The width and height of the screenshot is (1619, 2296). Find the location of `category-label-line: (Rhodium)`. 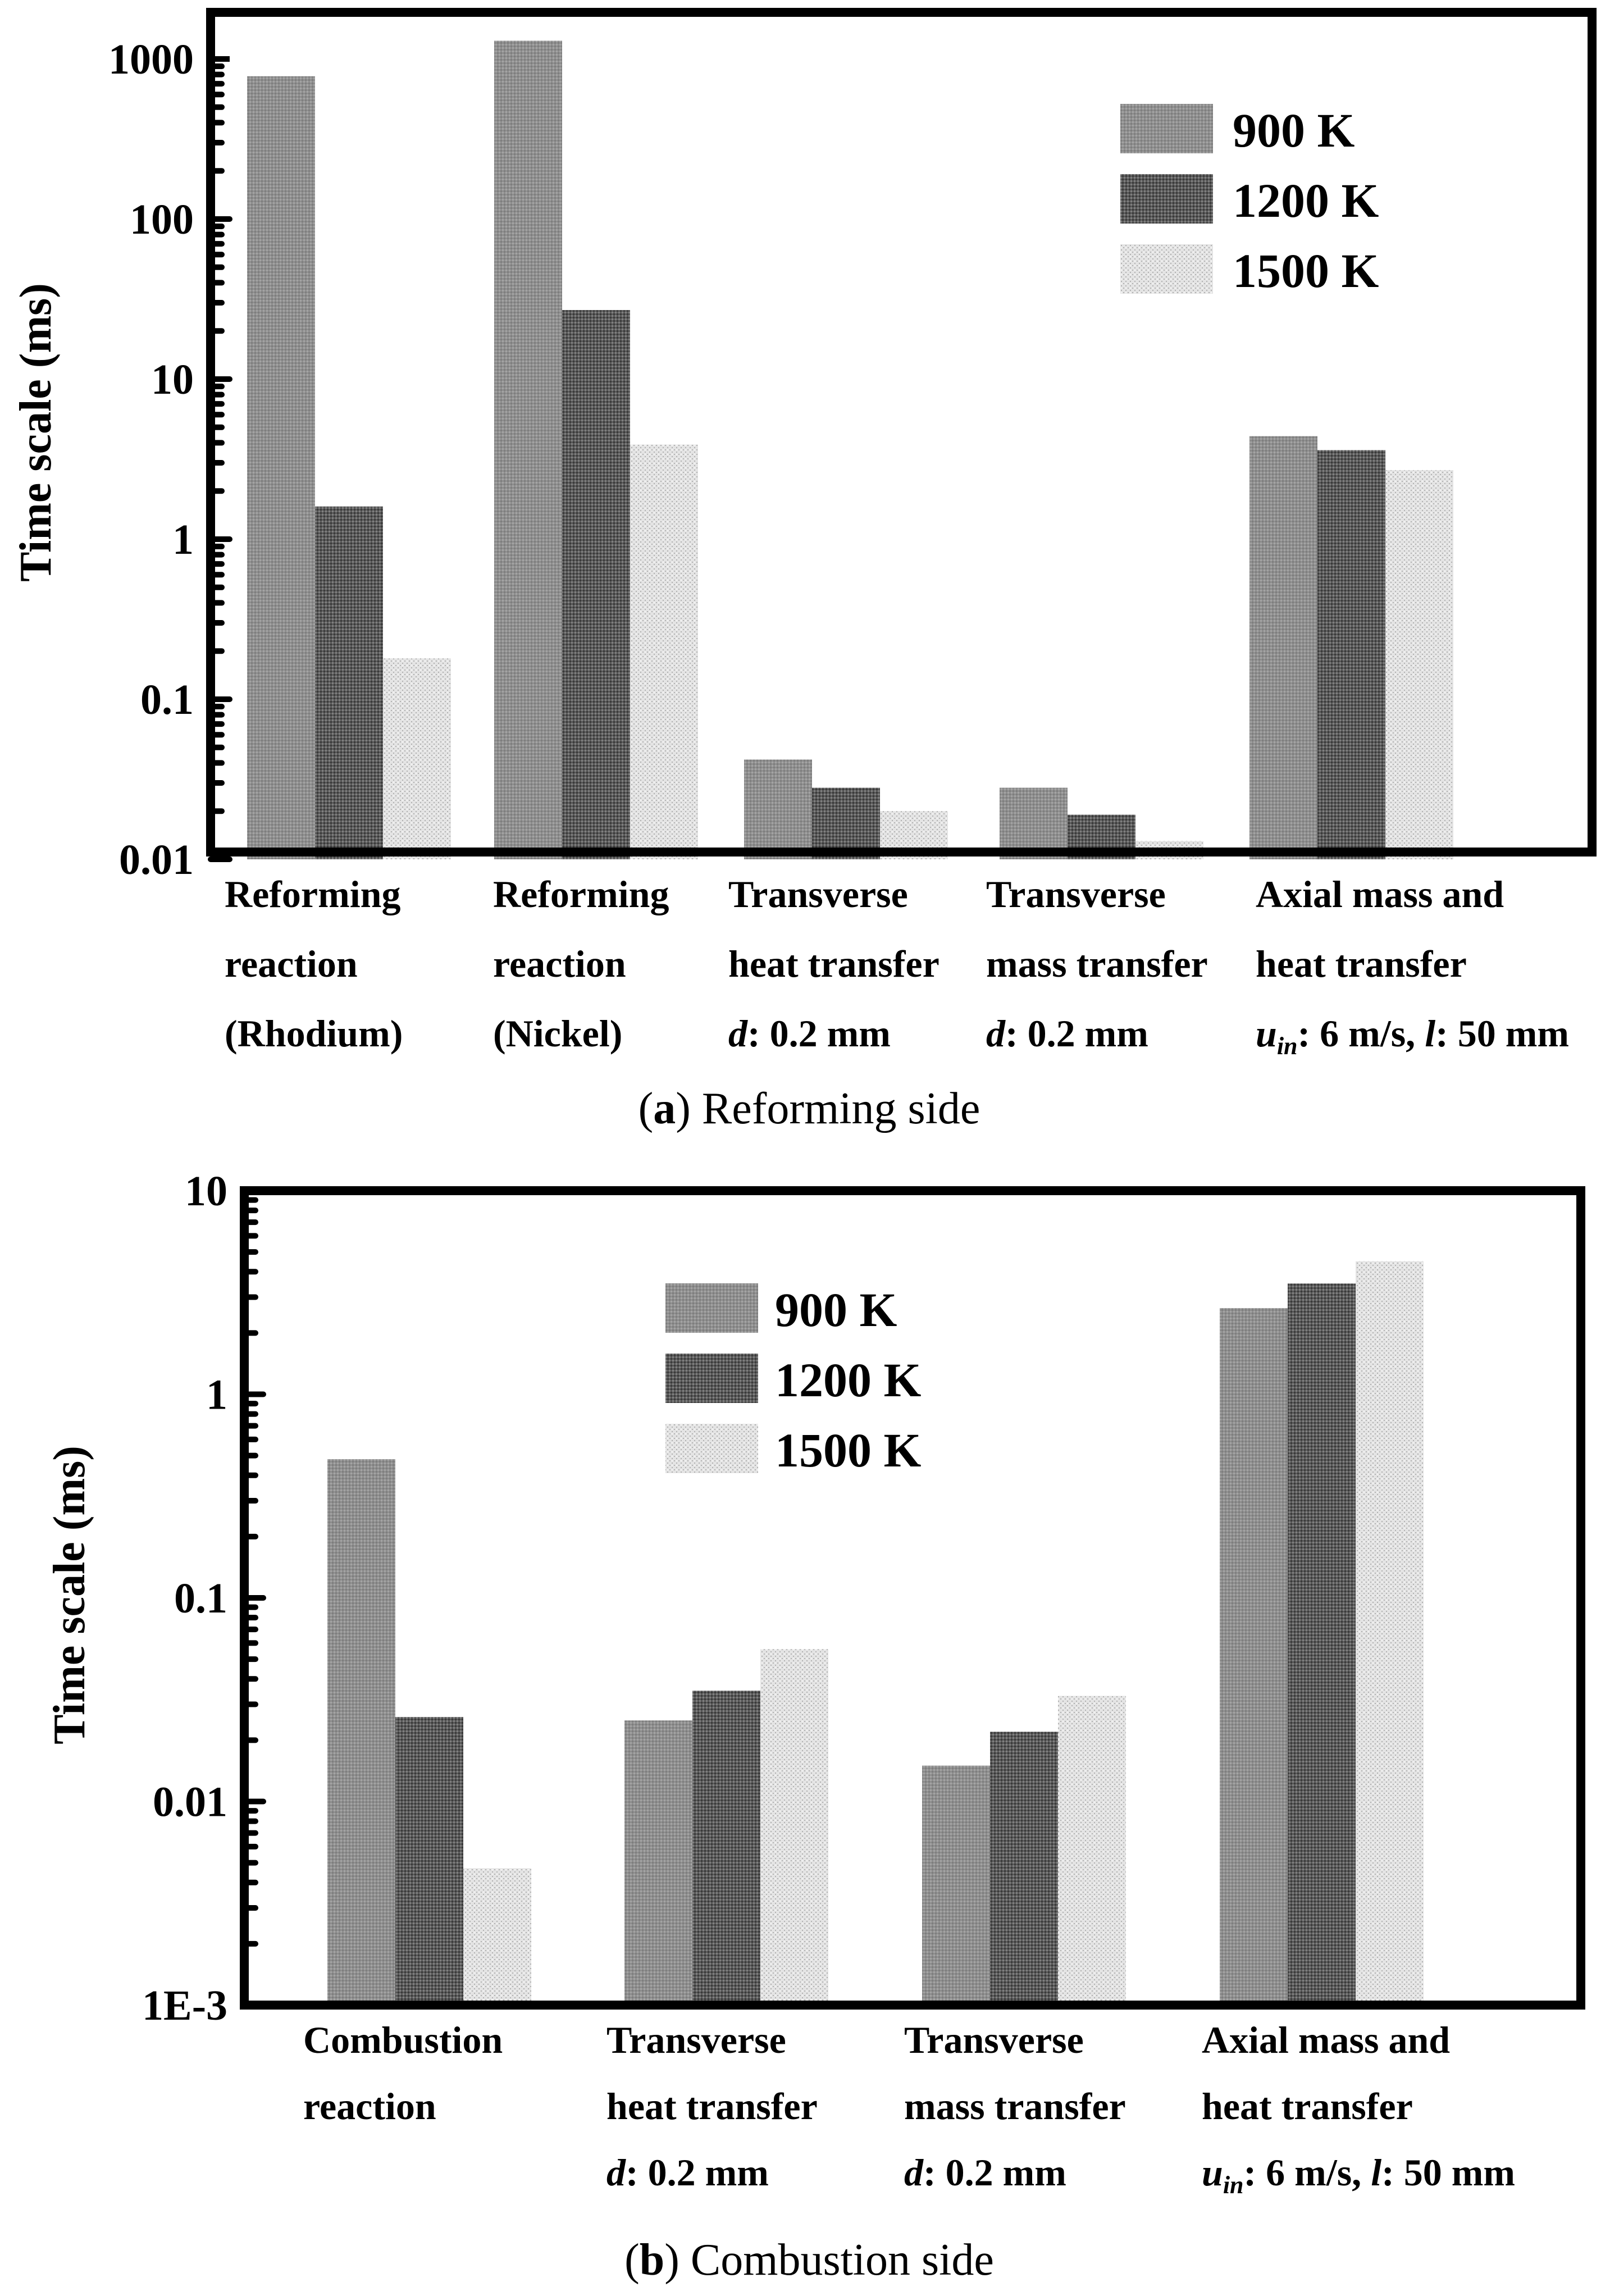

category-label-line: (Rhodium) is located at coordinates (314, 1033).